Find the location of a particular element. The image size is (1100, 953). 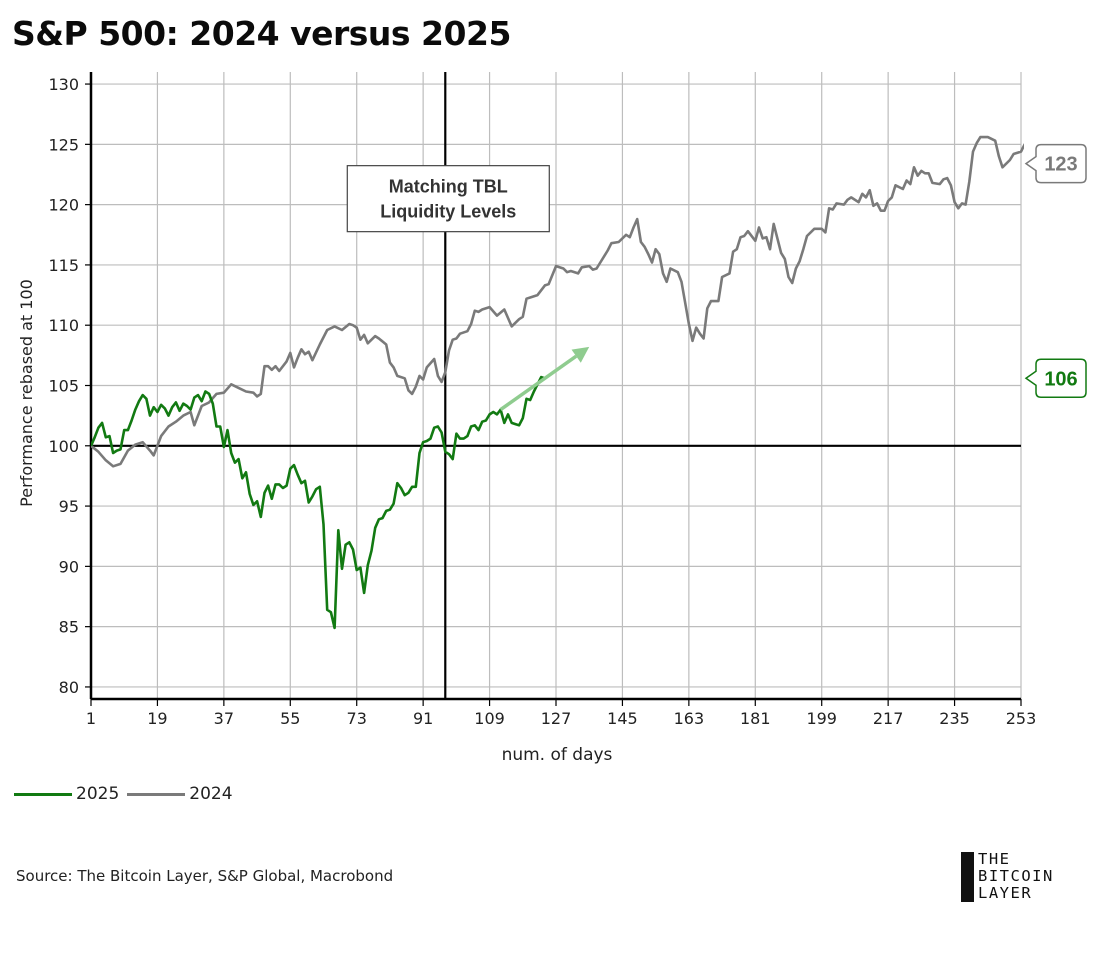

logo-wordmark: THE BITCOIN LAYER is located at coordinates (1016, 876).